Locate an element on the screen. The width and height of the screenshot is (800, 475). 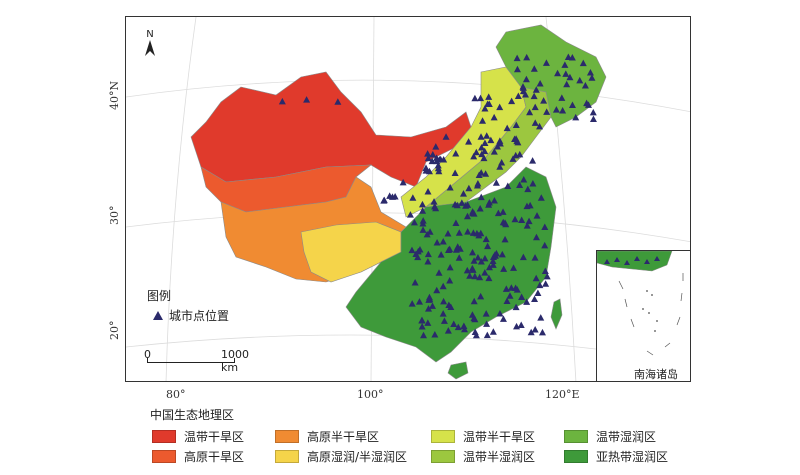
south-china-sea-inset is located at coordinates (643, 316).